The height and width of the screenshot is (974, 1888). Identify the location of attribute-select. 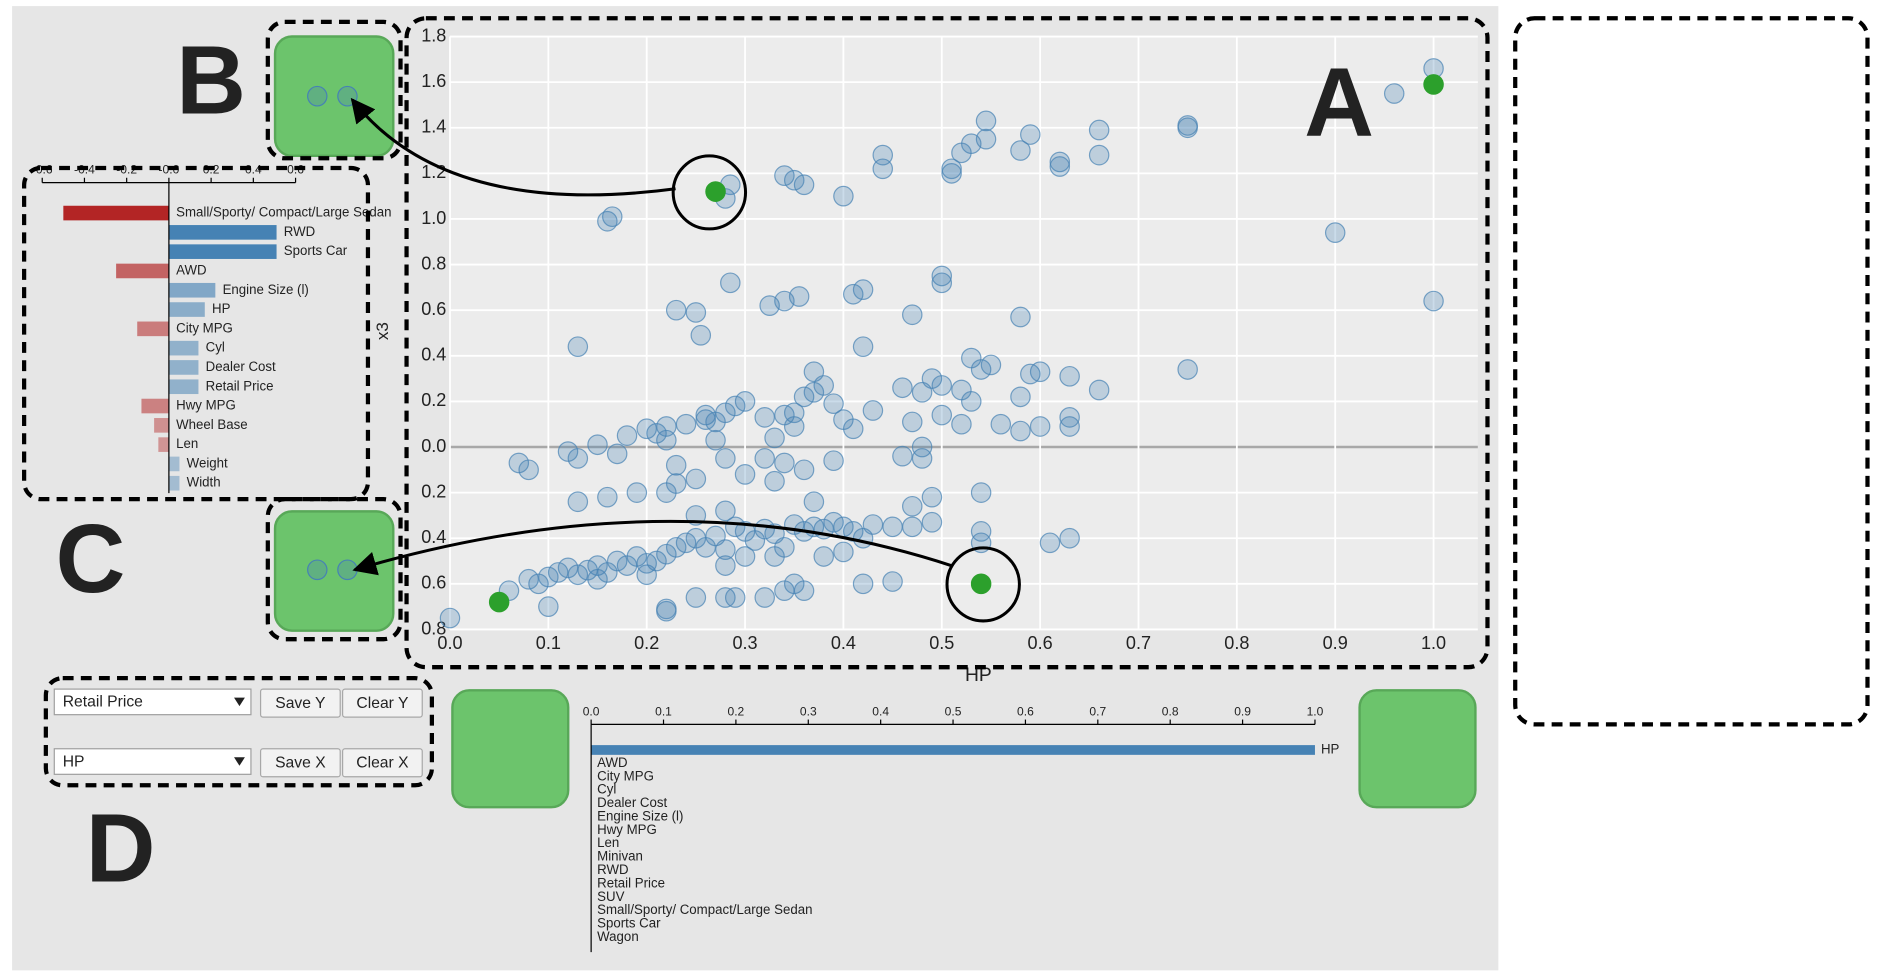
(152, 761).